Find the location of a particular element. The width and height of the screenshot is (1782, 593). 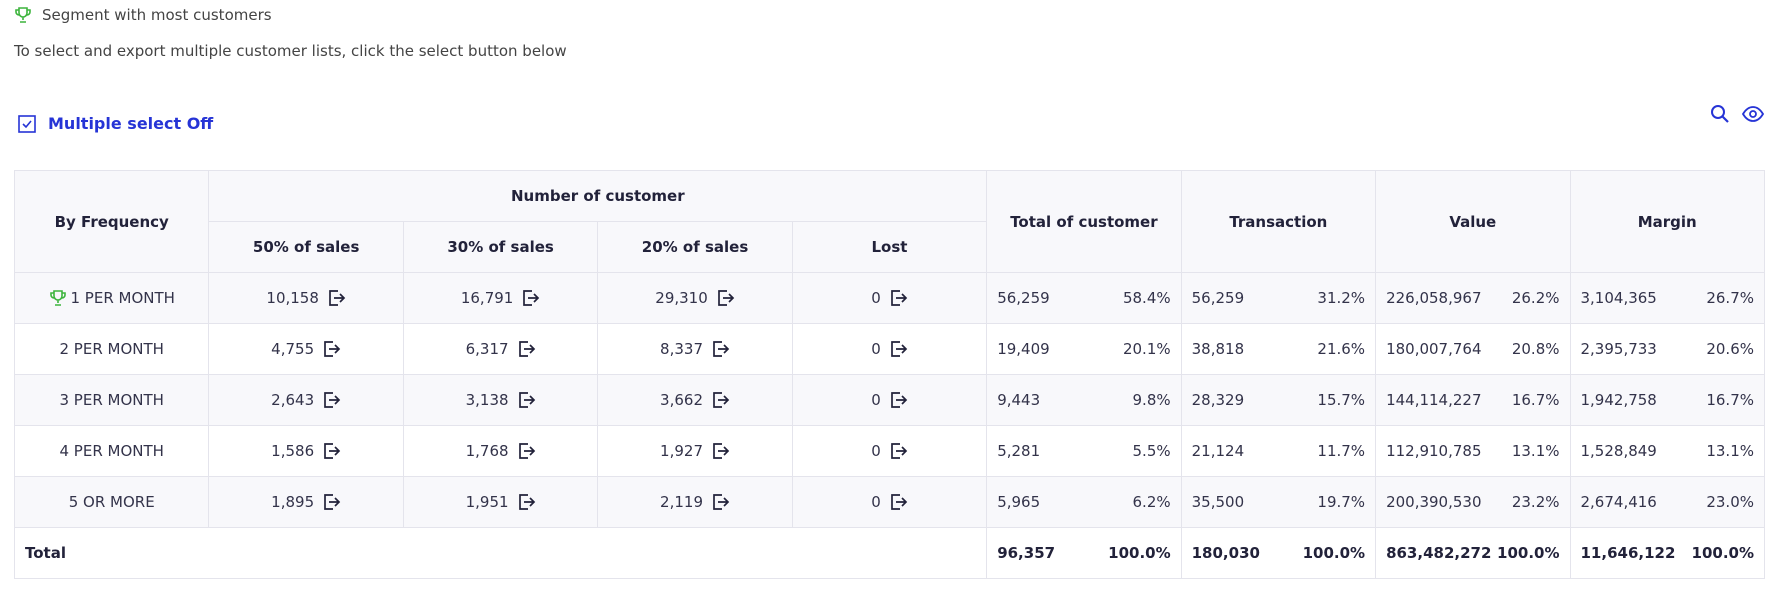

count-value: 1,768 is located at coordinates (487, 451).